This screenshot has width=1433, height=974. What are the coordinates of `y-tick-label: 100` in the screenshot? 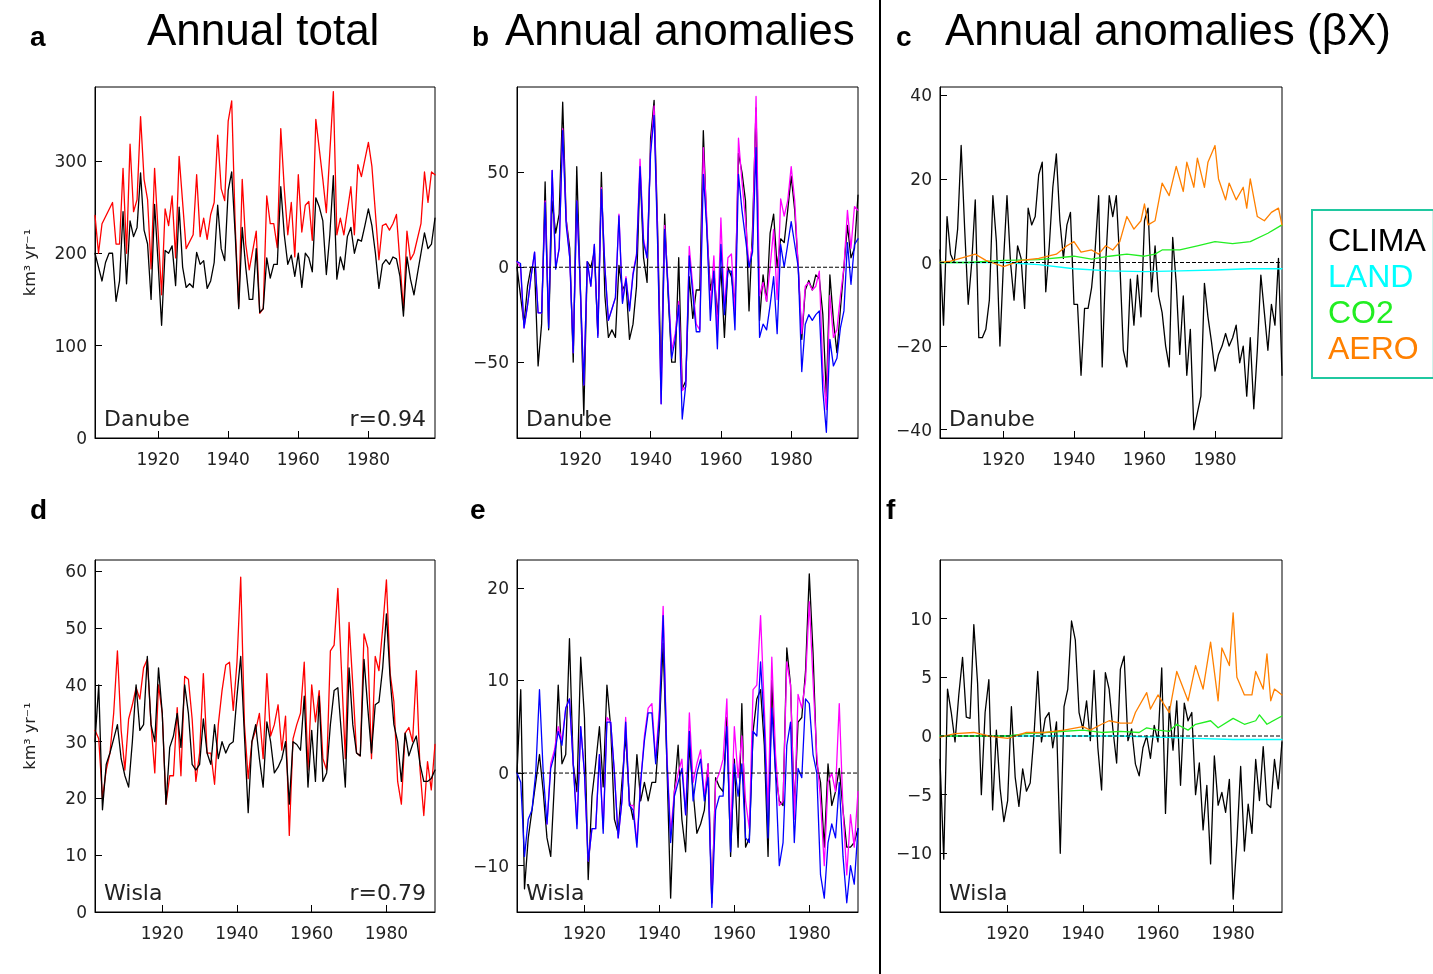 It's located at (70, 345).